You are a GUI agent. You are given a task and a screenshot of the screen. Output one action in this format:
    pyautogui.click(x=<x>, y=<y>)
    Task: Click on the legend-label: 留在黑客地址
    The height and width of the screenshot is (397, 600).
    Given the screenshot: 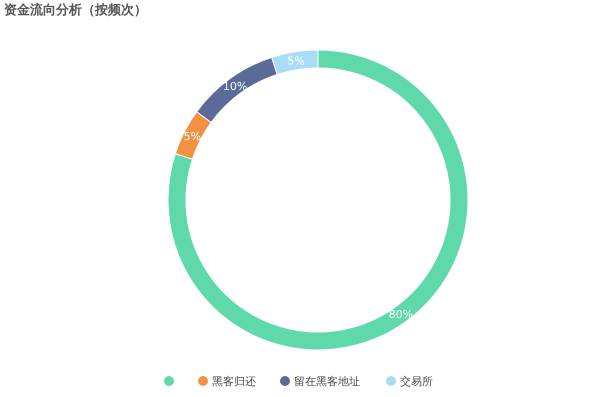 What is the action you would take?
    pyautogui.click(x=327, y=381)
    